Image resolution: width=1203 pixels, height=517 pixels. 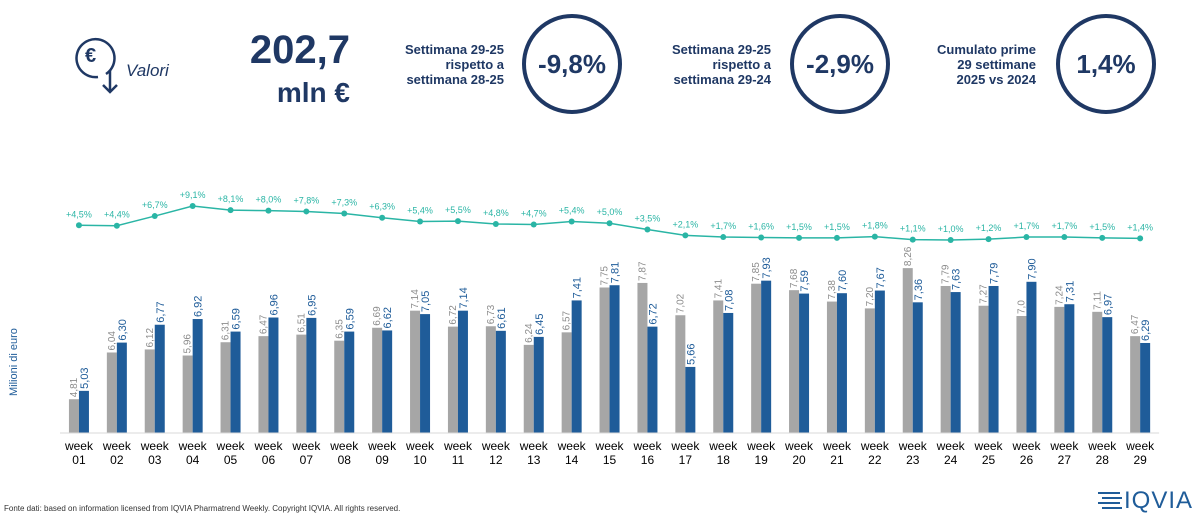 I want to click on data-label-2025: 7,60, so click(x=843, y=280).